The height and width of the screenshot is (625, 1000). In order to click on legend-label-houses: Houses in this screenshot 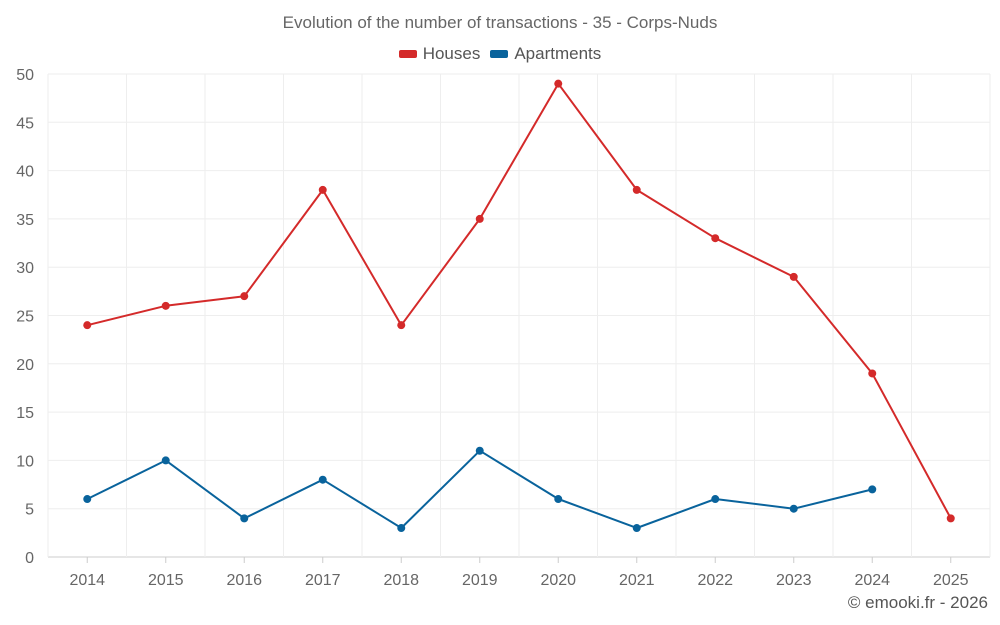, I will do `click(451, 53)`.